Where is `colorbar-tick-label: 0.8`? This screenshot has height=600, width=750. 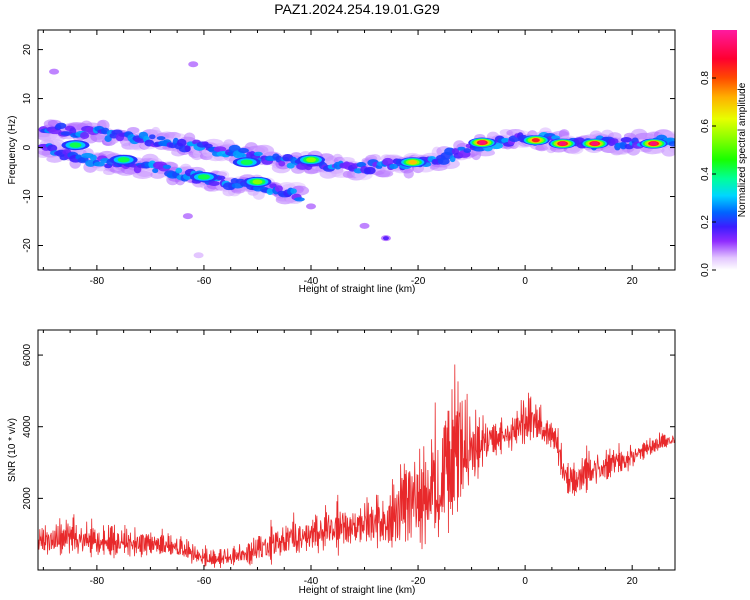
colorbar-tick-label: 0.8 is located at coordinates (705, 78).